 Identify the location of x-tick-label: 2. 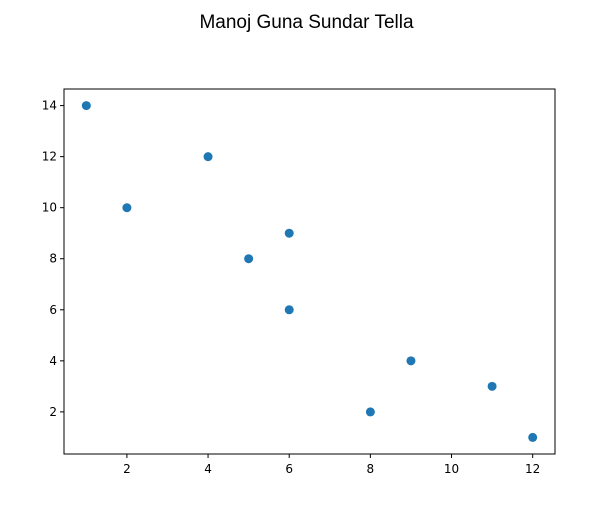
(127, 469).